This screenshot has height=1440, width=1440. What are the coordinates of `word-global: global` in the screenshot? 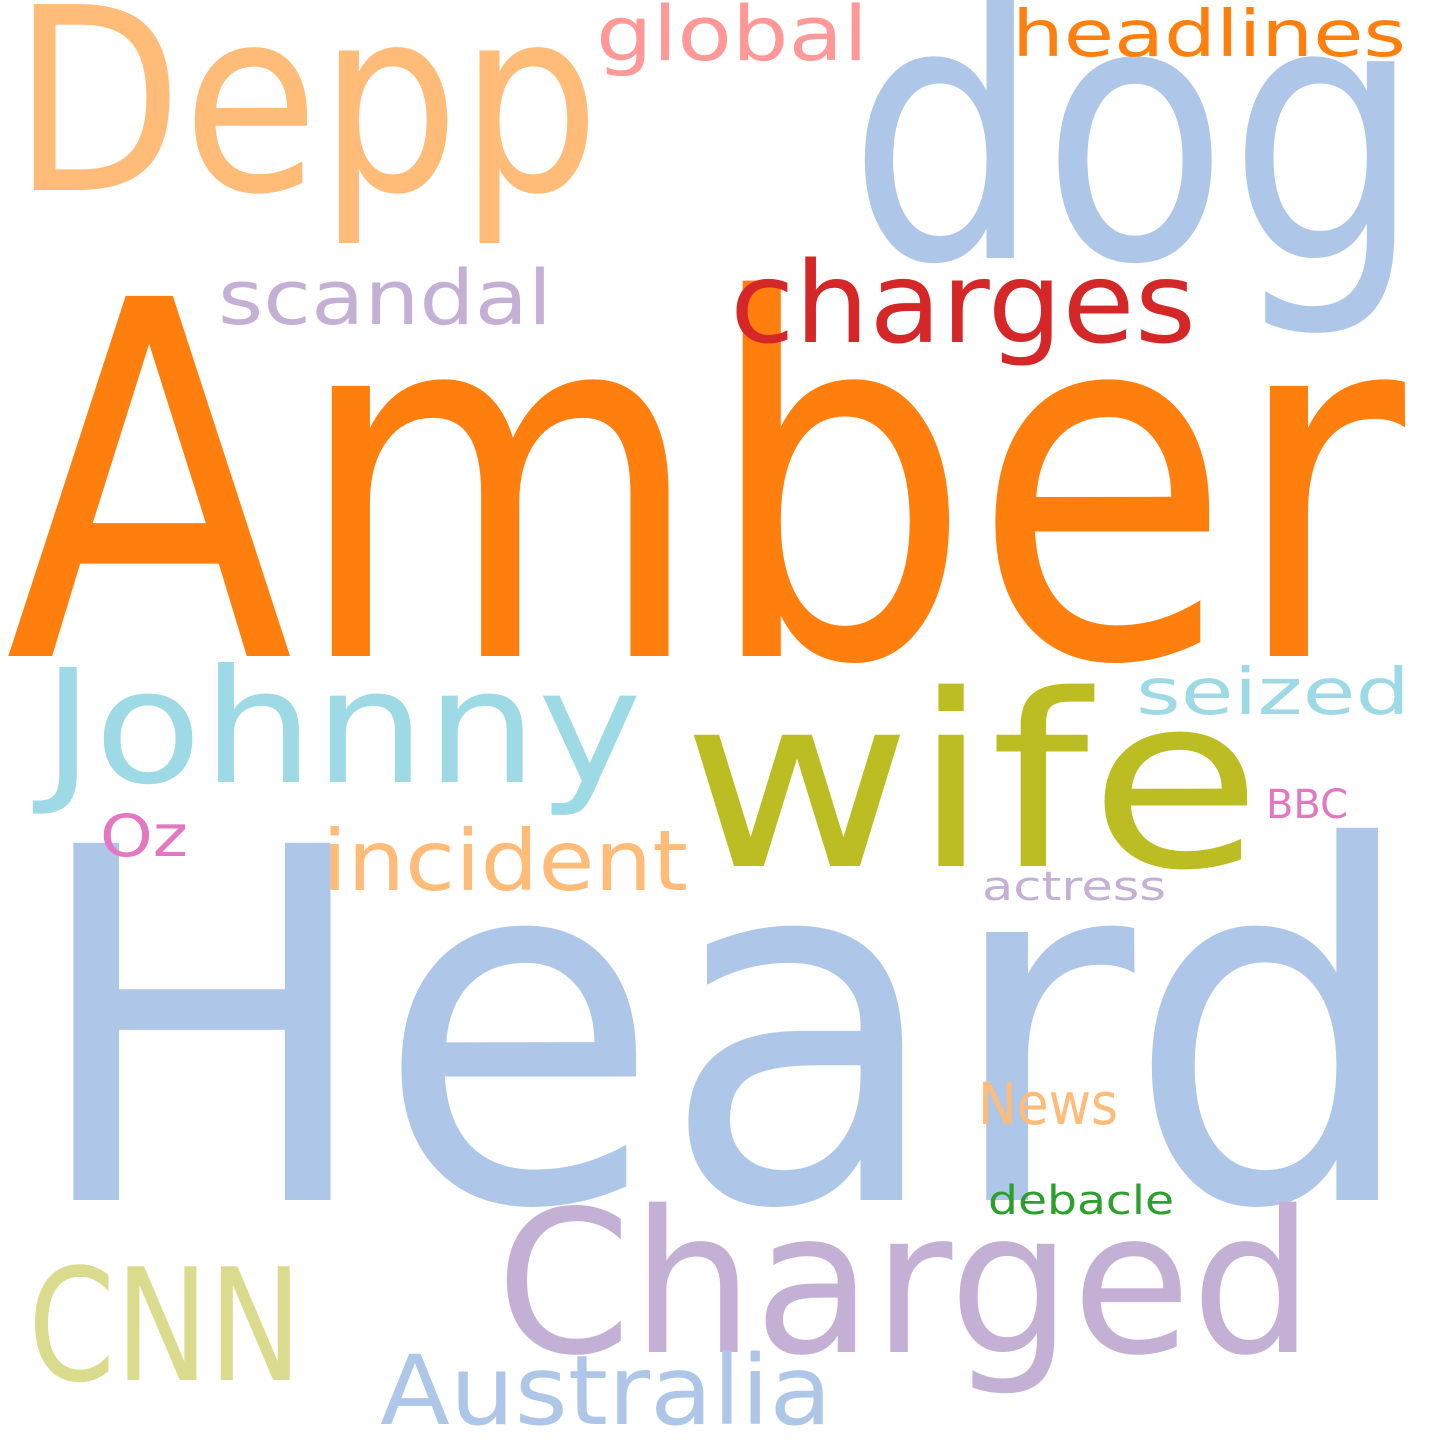 It's located at (732, 39).